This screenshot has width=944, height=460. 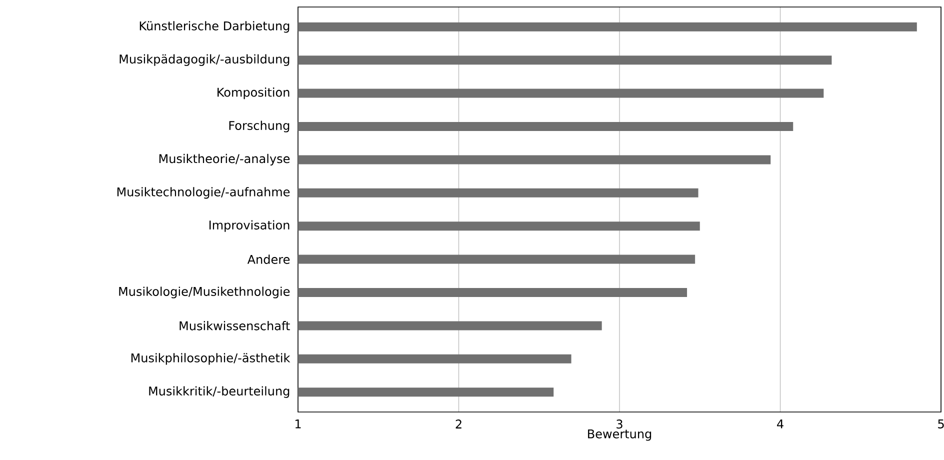 What do you see at coordinates (219, 392) in the screenshot?
I see `y-tick-label: Musikkritik/-beurteilung` at bounding box center [219, 392].